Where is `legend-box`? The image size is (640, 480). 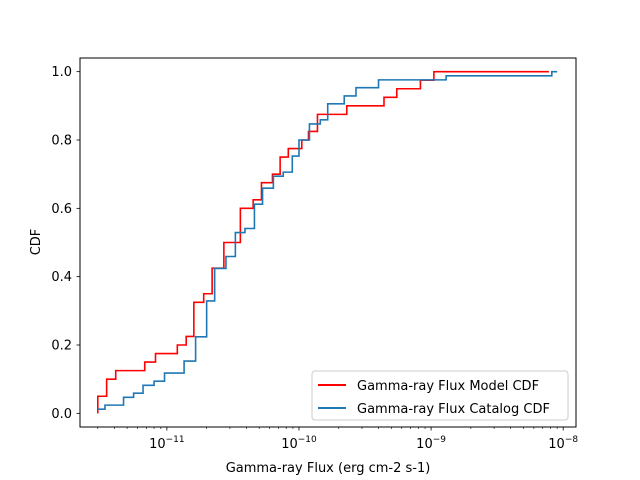 legend-box is located at coordinates (440, 395).